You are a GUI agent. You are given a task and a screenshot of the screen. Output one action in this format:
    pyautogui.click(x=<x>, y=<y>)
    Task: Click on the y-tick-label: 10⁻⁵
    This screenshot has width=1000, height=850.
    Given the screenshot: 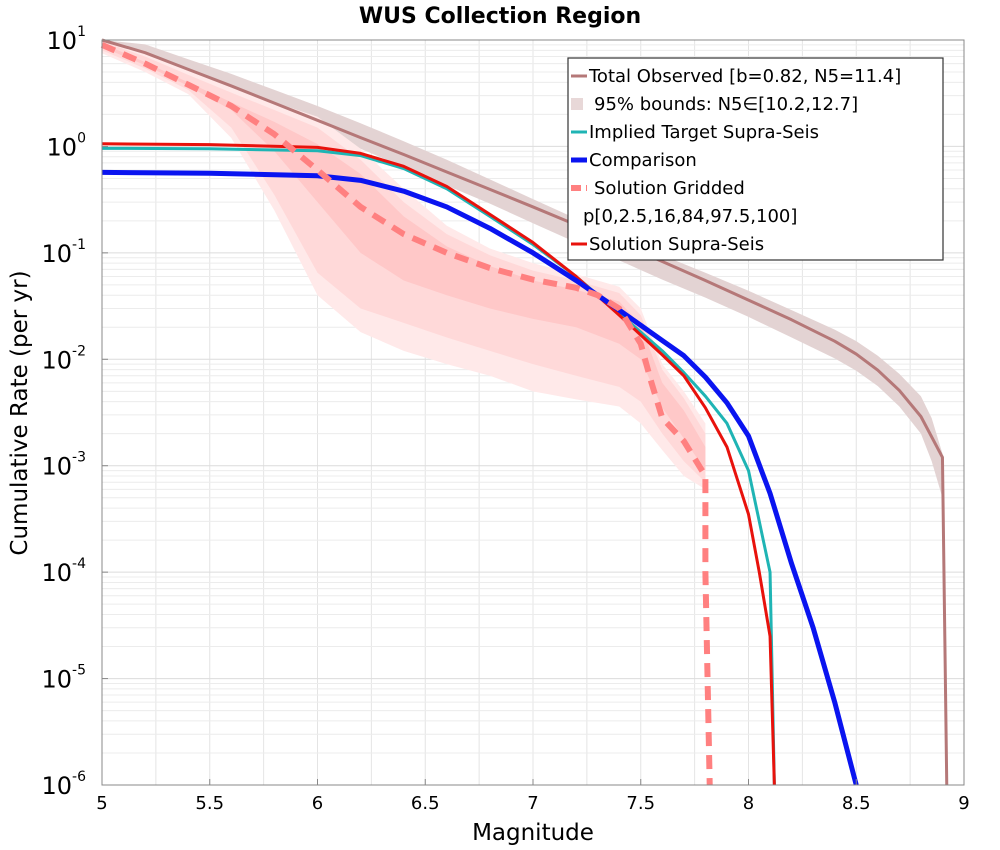 What is the action you would take?
    pyautogui.click(x=63, y=678)
    